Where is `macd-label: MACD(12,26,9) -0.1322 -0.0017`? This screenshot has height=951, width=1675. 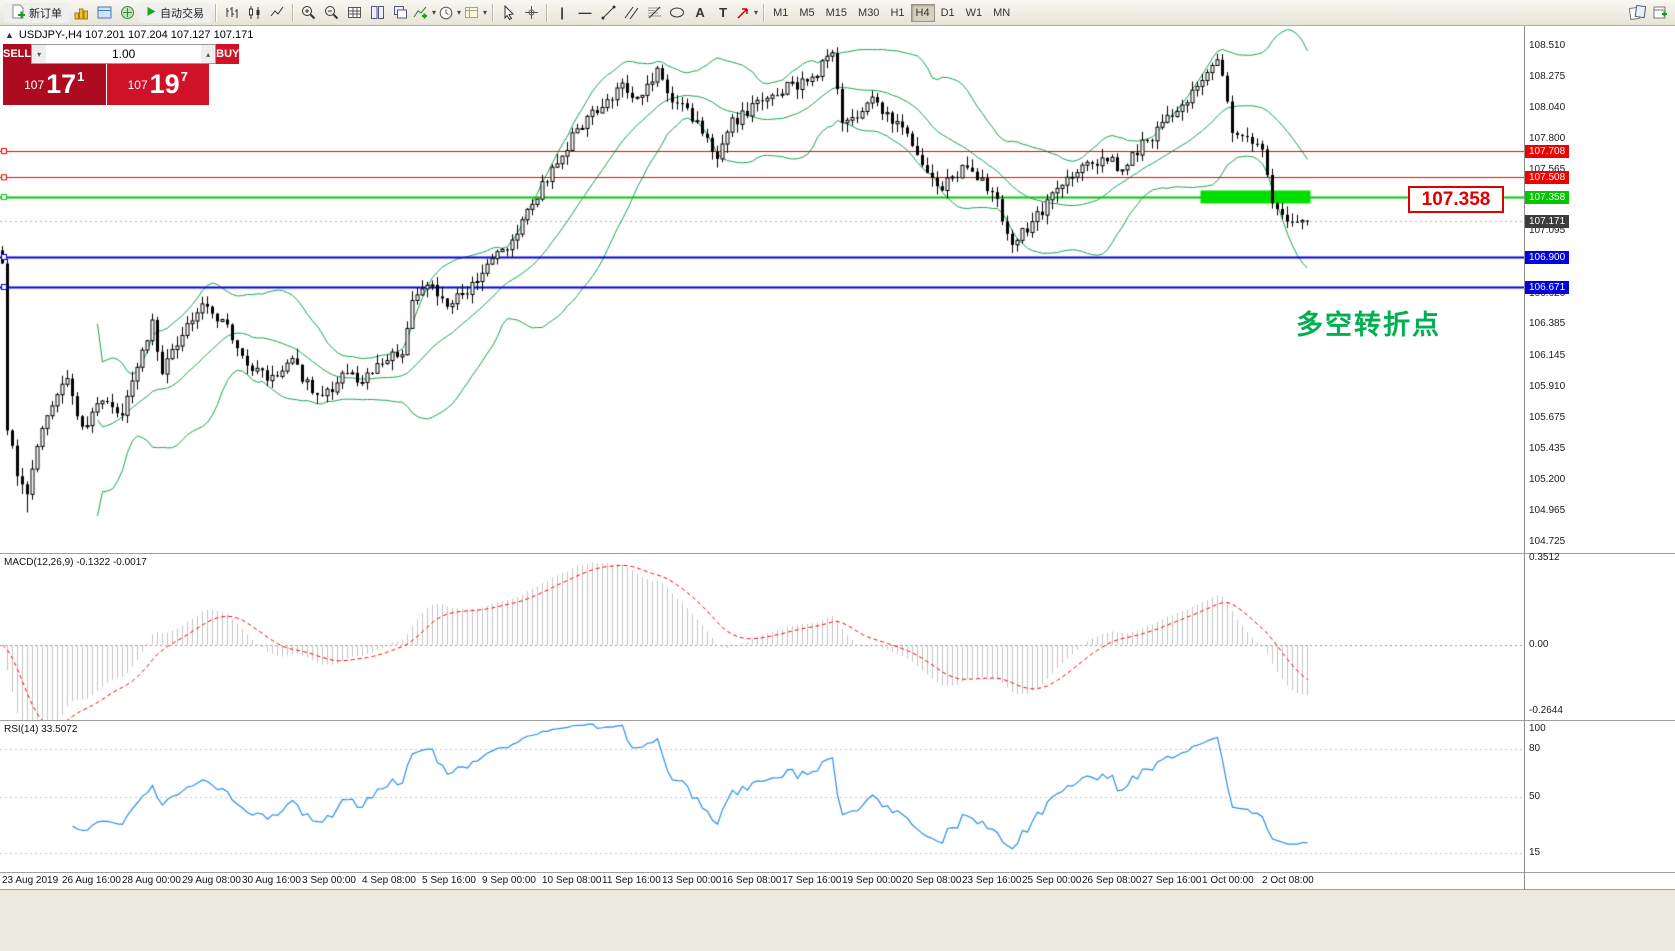 macd-label: MACD(12,26,9) -0.1322 -0.0017 is located at coordinates (75, 562).